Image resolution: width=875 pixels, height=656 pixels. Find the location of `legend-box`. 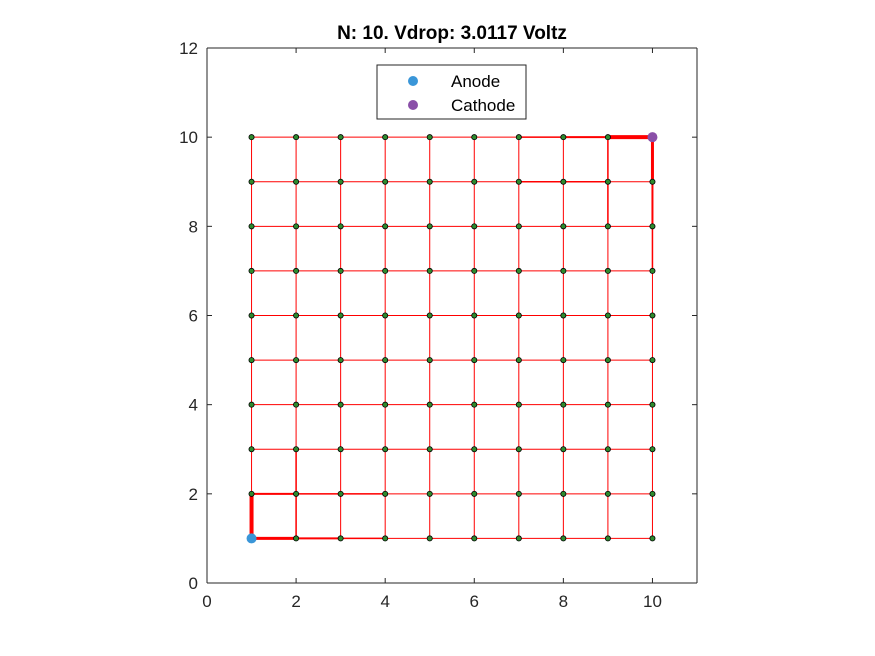

legend-box is located at coordinates (451, 92).